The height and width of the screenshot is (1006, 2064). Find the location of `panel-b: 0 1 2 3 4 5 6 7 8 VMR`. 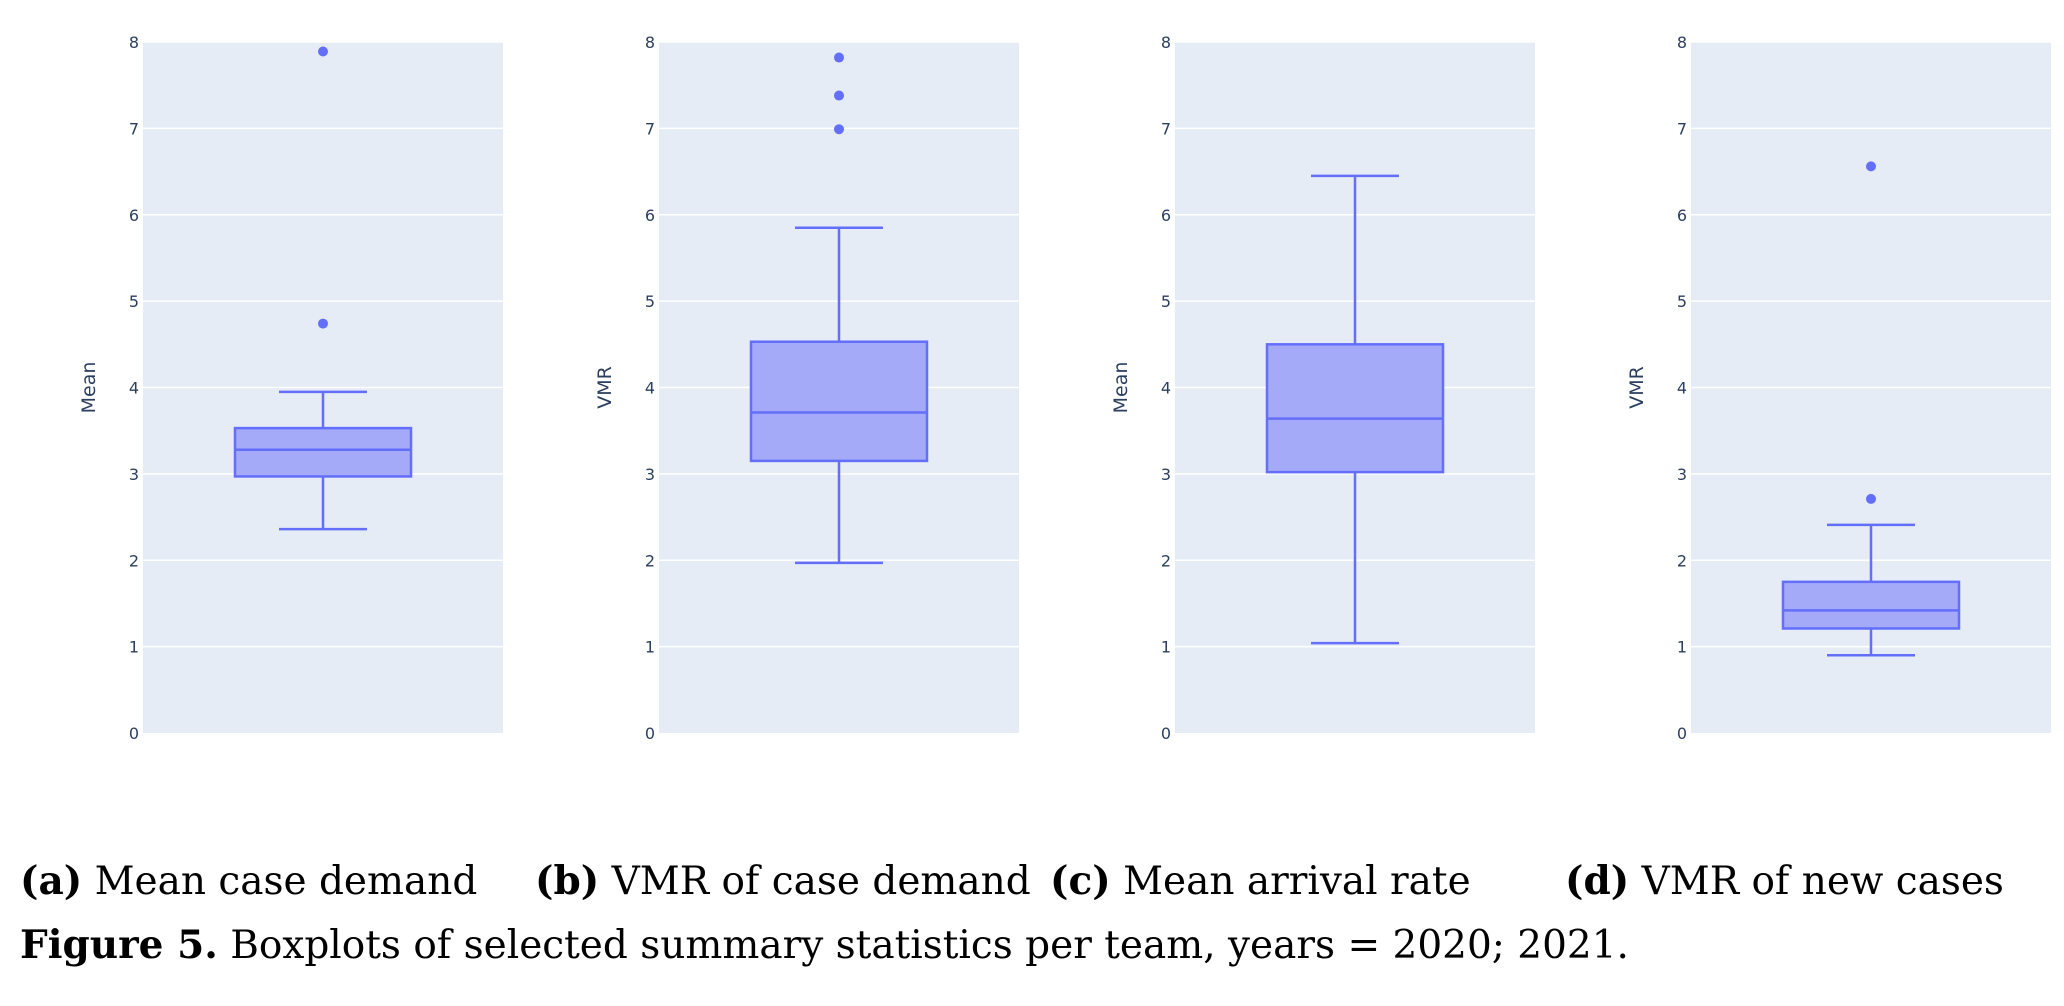

panel-b: 0 1 2 3 4 5 6 7 8 VMR is located at coordinates (806, 388).